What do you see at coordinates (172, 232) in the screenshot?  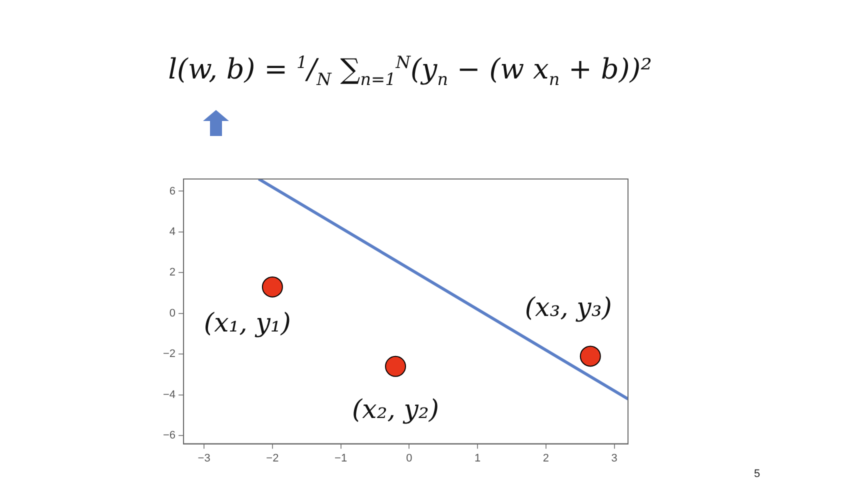 I see `y-tick-label: 4` at bounding box center [172, 232].